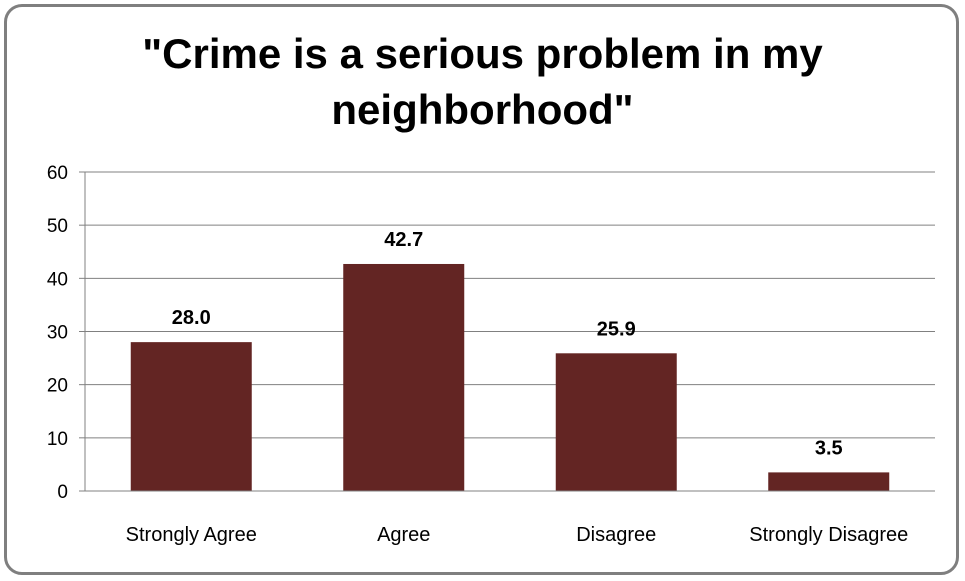 This screenshot has width=965, height=581. I want to click on y-tick-label: 0, so click(62, 492).